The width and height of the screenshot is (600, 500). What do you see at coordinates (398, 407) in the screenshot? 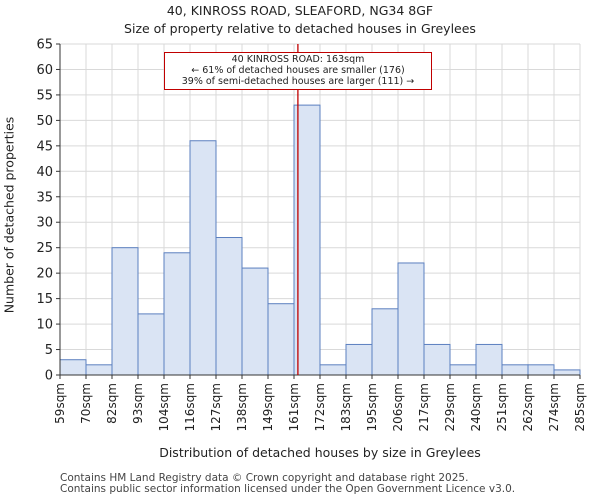
I see `x-tick-label-13: 206sqm` at bounding box center [398, 407].